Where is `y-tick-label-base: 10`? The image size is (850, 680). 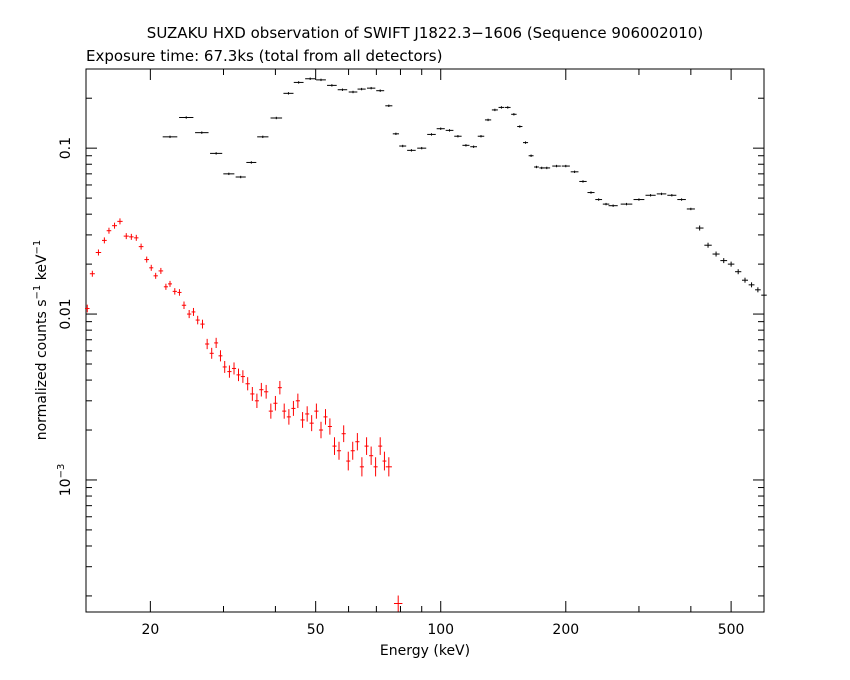 y-tick-label-base: 10 is located at coordinates (66, 487).